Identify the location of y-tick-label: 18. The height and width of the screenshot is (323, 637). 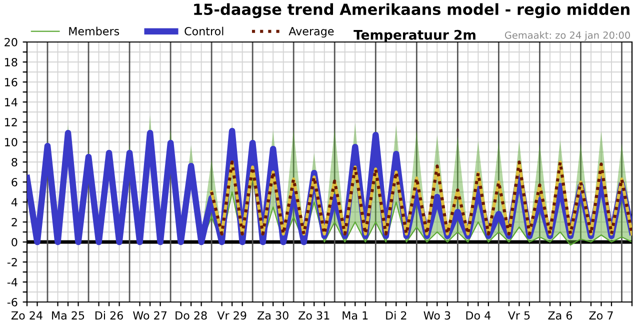
(11, 62).